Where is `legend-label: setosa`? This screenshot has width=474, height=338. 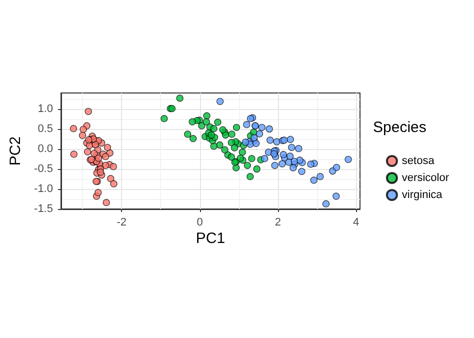
legend-label: setosa is located at coordinates (419, 161).